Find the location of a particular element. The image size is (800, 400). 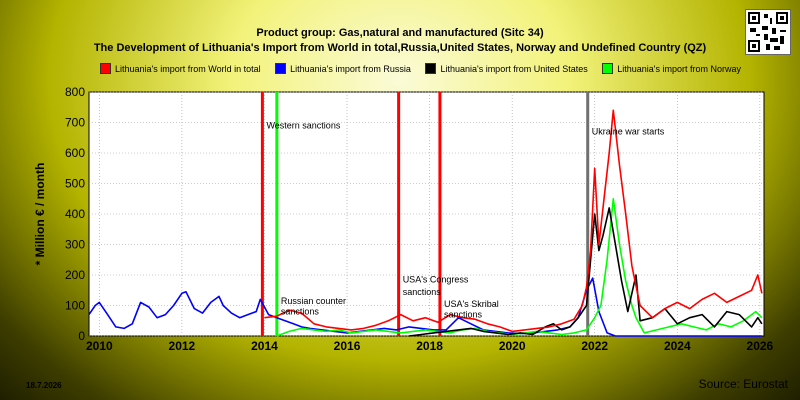

x-tick-label: 2010 is located at coordinates (99, 346).